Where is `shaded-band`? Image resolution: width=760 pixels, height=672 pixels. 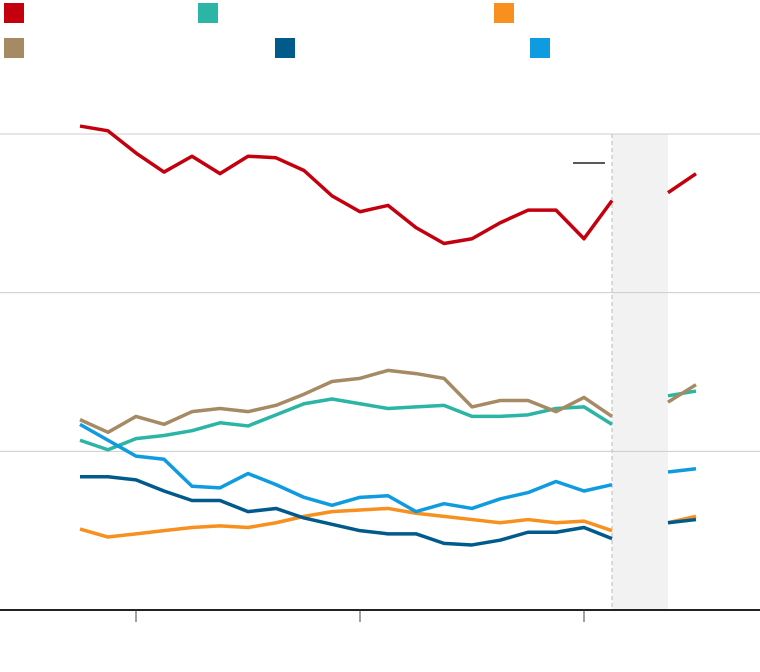 shaded-band is located at coordinates (639, 372).